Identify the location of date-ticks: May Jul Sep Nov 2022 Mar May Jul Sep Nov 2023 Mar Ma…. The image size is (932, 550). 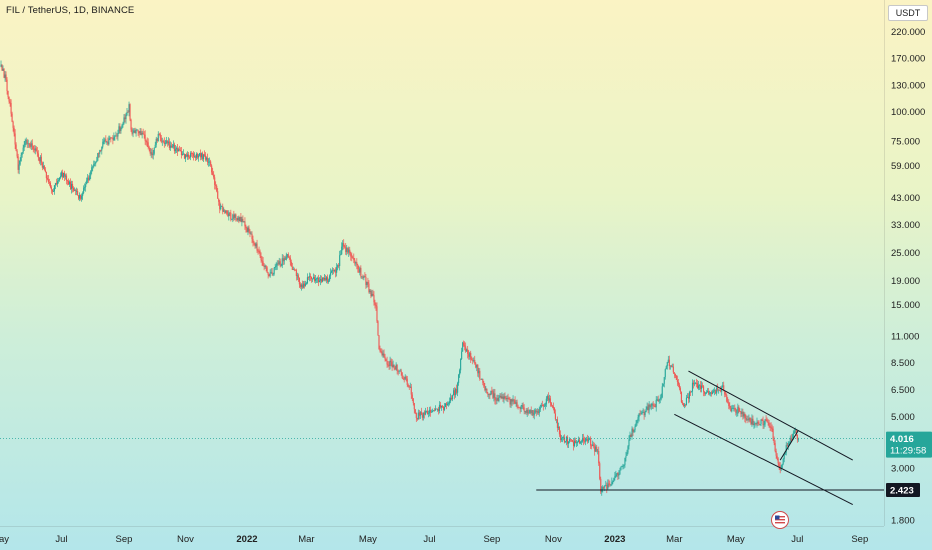
(434, 539).